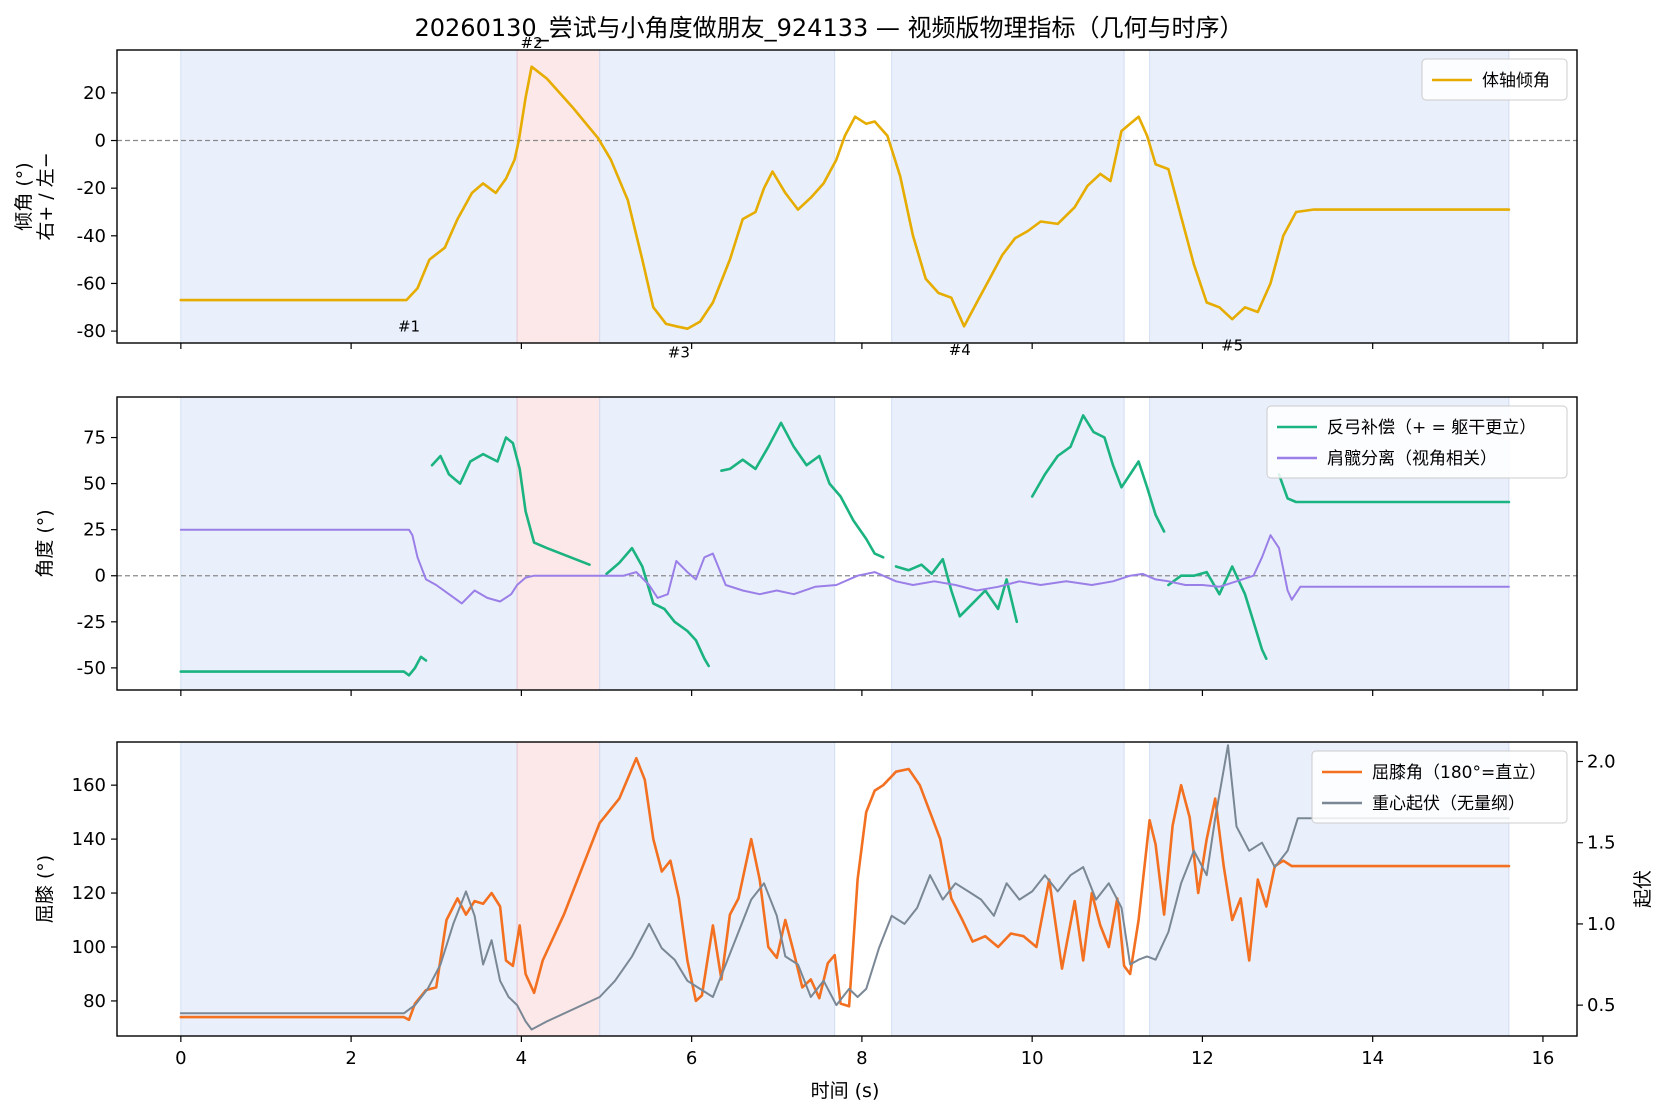  I want to click on y-tick-label: -40, so click(91, 236).